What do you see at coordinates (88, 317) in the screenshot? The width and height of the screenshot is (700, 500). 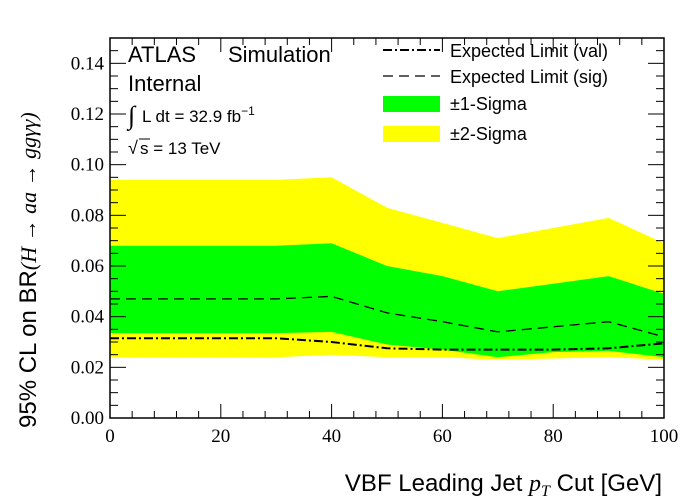 I see `y-tick-label: 0.04` at bounding box center [88, 317].